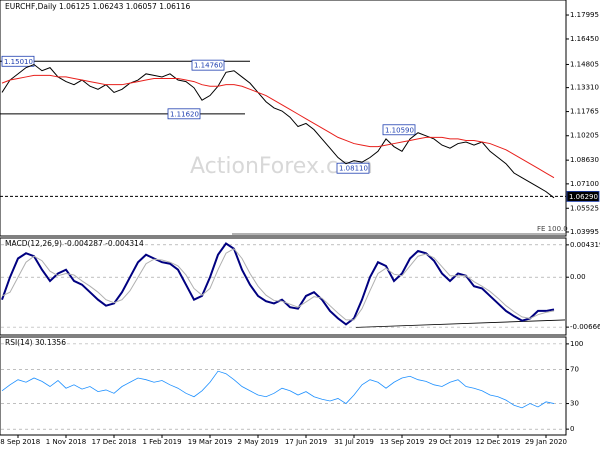 Image resolution: width=600 pixels, height=450 pixels. I want to click on y-tick-label: -0.006663, so click(585, 327).